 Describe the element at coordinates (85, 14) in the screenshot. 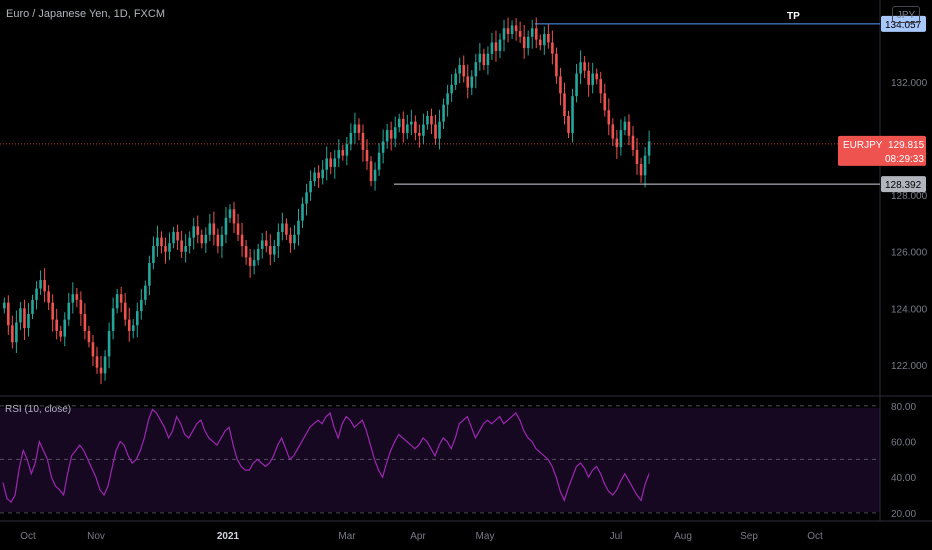

I see `symbol-title: Euro / Japanese Yen, 1D, FXCM` at that location.